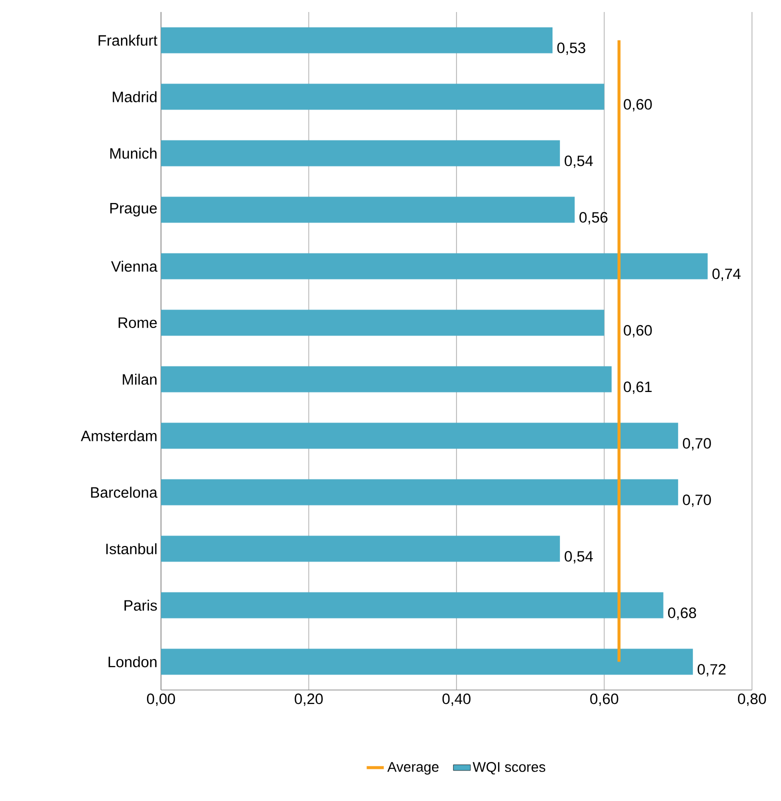 The height and width of the screenshot is (801, 781). Describe the element at coordinates (752, 700) in the screenshot. I see `x-tick-label: 0,80` at that location.